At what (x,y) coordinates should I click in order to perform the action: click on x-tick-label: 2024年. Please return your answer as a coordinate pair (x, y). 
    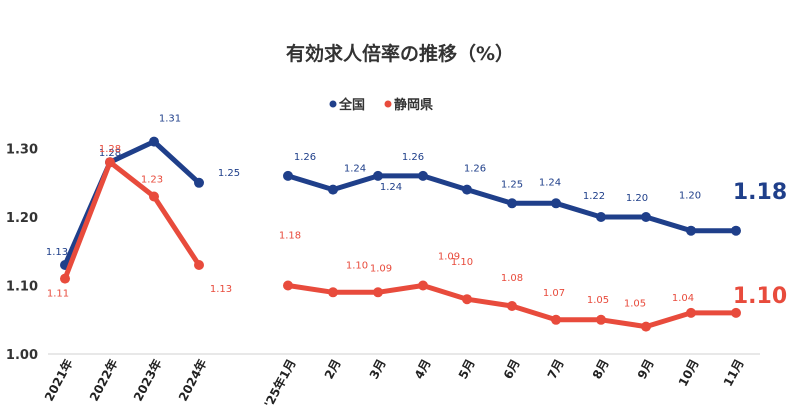
    Looking at the image, I should click on (192, 379).